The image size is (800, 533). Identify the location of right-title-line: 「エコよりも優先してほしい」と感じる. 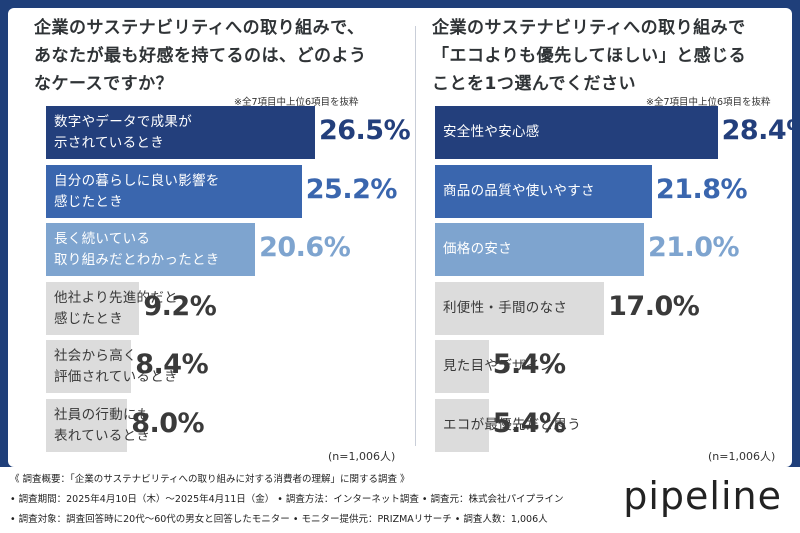
(589, 56).